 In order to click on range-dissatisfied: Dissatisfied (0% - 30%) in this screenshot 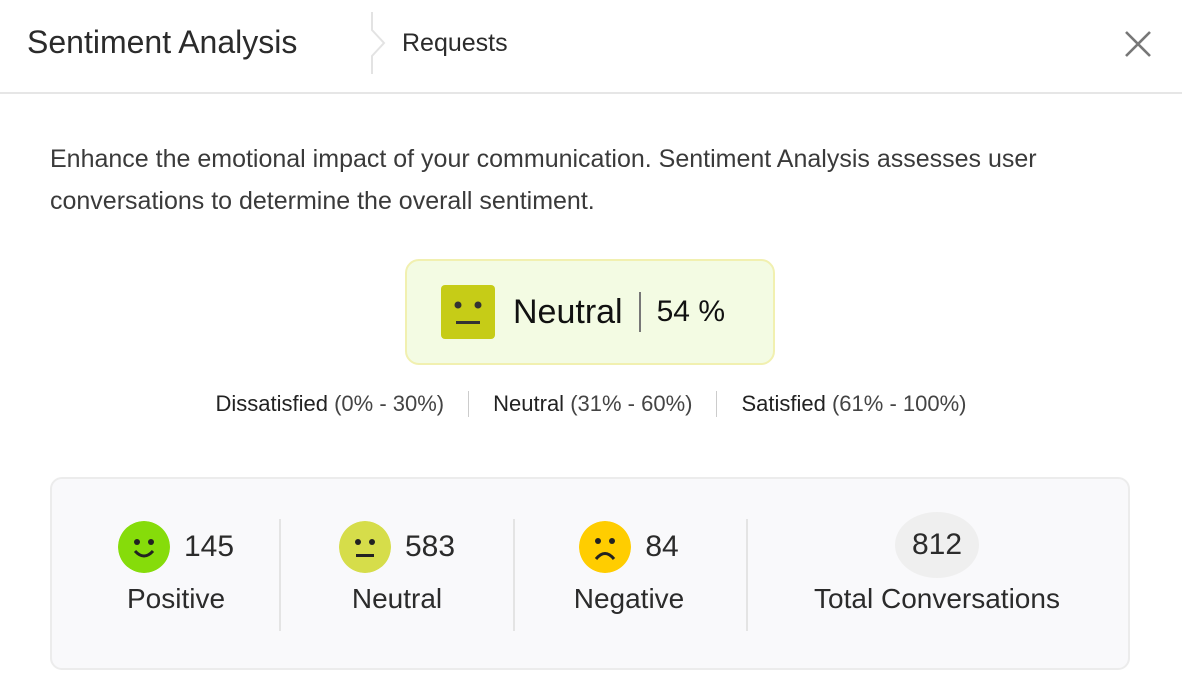, I will do `click(329, 404)`.